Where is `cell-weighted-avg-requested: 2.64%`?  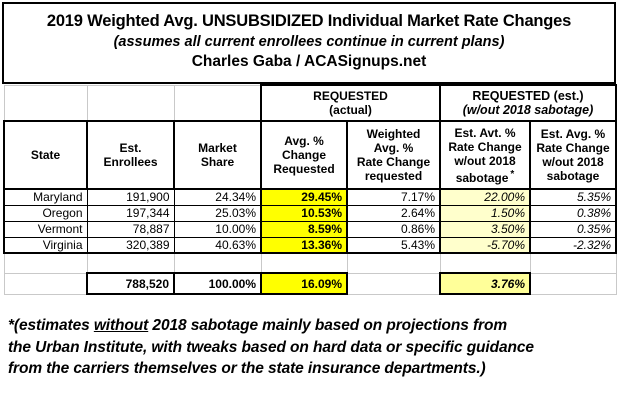
cell-weighted-avg-requested: 2.64% is located at coordinates (393, 213).